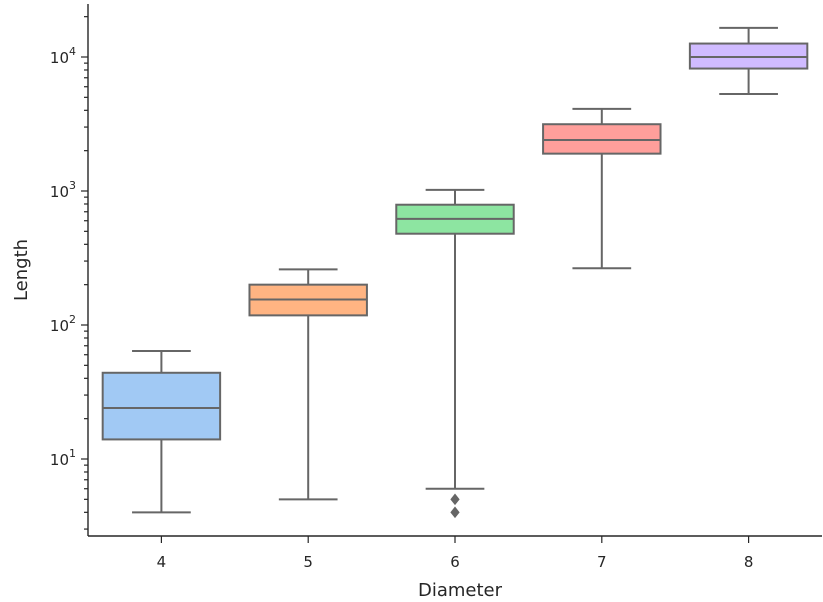  What do you see at coordinates (63, 190) in the screenshot?
I see `y-tick-label: 10³` at bounding box center [63, 190].